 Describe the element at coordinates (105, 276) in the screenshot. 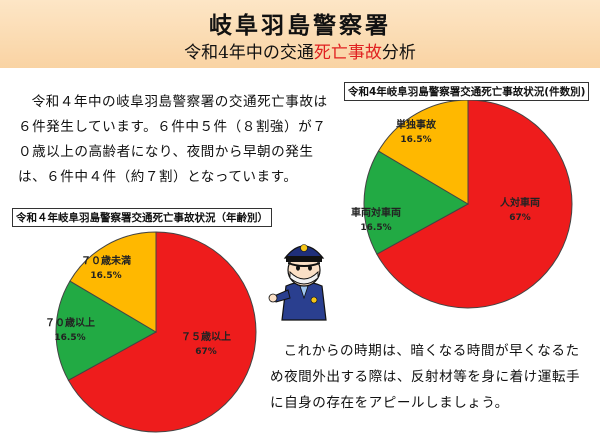

I see `pie-age-value-2: 16.5%` at that location.